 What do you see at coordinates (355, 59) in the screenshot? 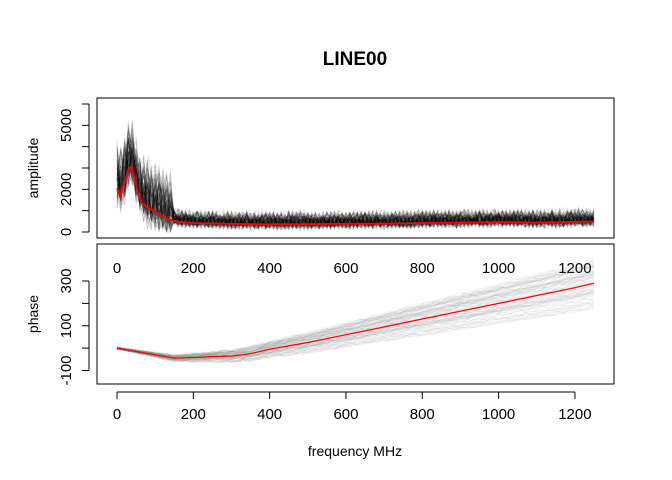
I see `chart-title: LINE00` at bounding box center [355, 59].